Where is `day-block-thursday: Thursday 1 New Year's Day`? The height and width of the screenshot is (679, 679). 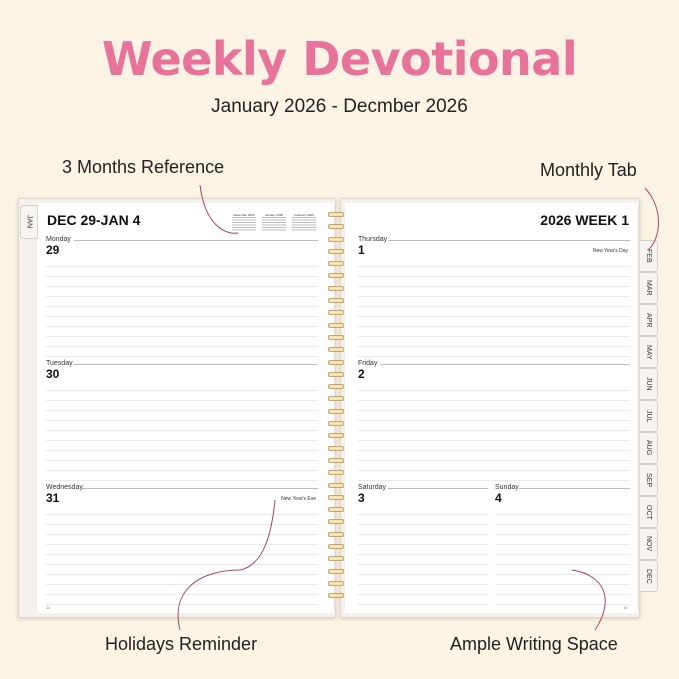
day-block-thursday: Thursday 1 New Year's Day is located at coordinates (494, 296).